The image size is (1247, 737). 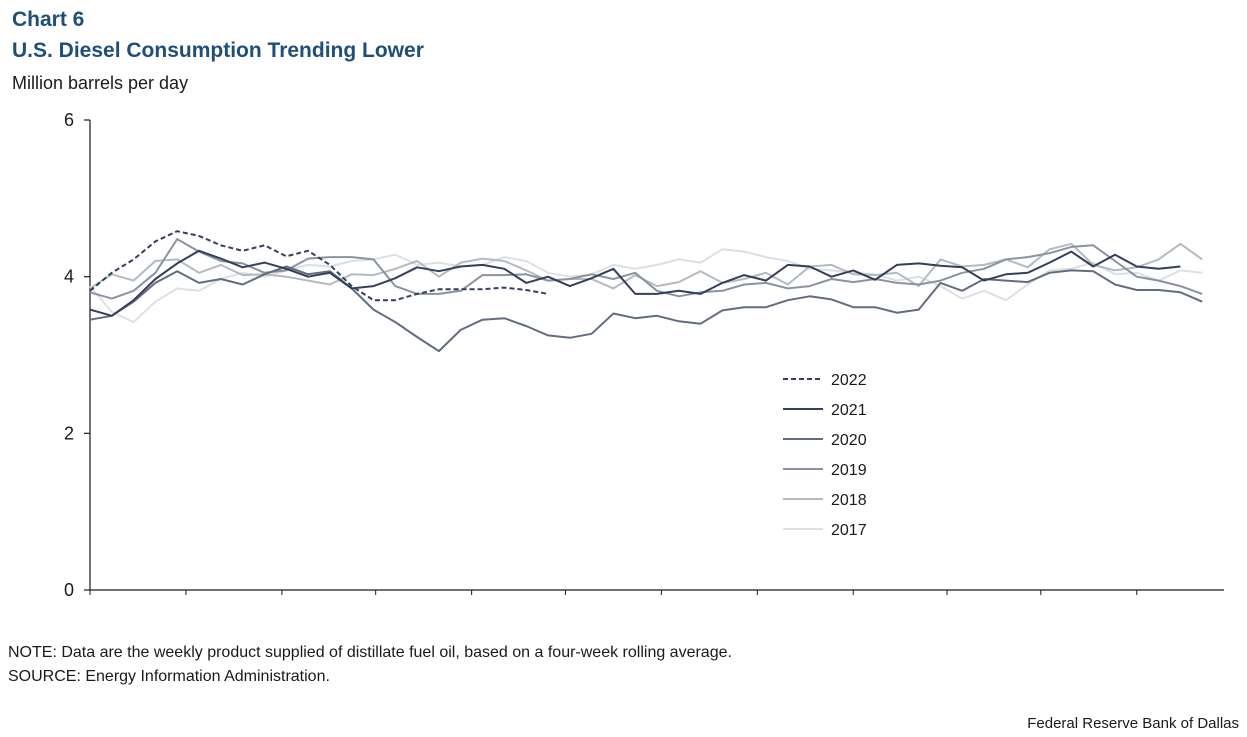 What do you see at coordinates (849, 380) in the screenshot?
I see `legend-label-2022: 2022` at bounding box center [849, 380].